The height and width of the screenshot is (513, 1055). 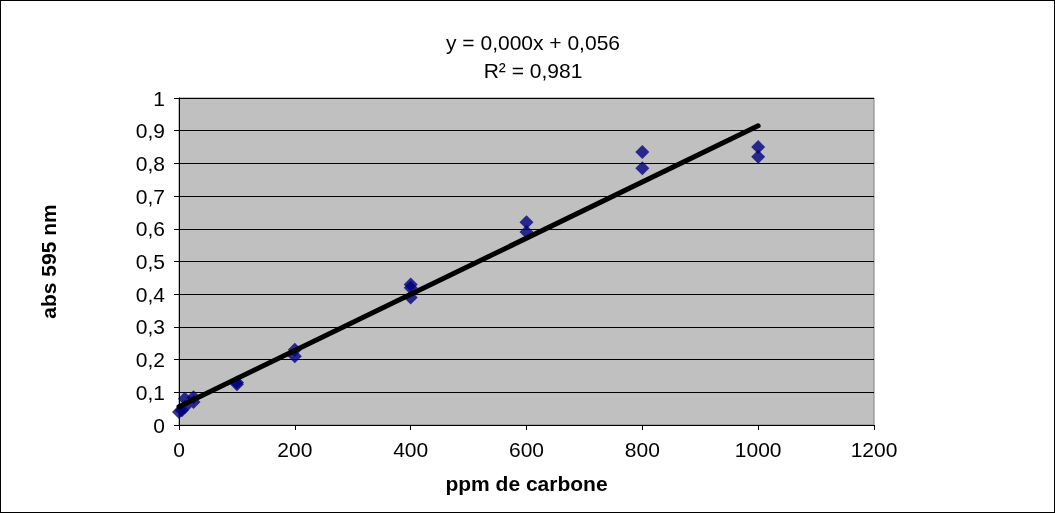 I want to click on x-tick-label: 600, so click(x=526, y=449).